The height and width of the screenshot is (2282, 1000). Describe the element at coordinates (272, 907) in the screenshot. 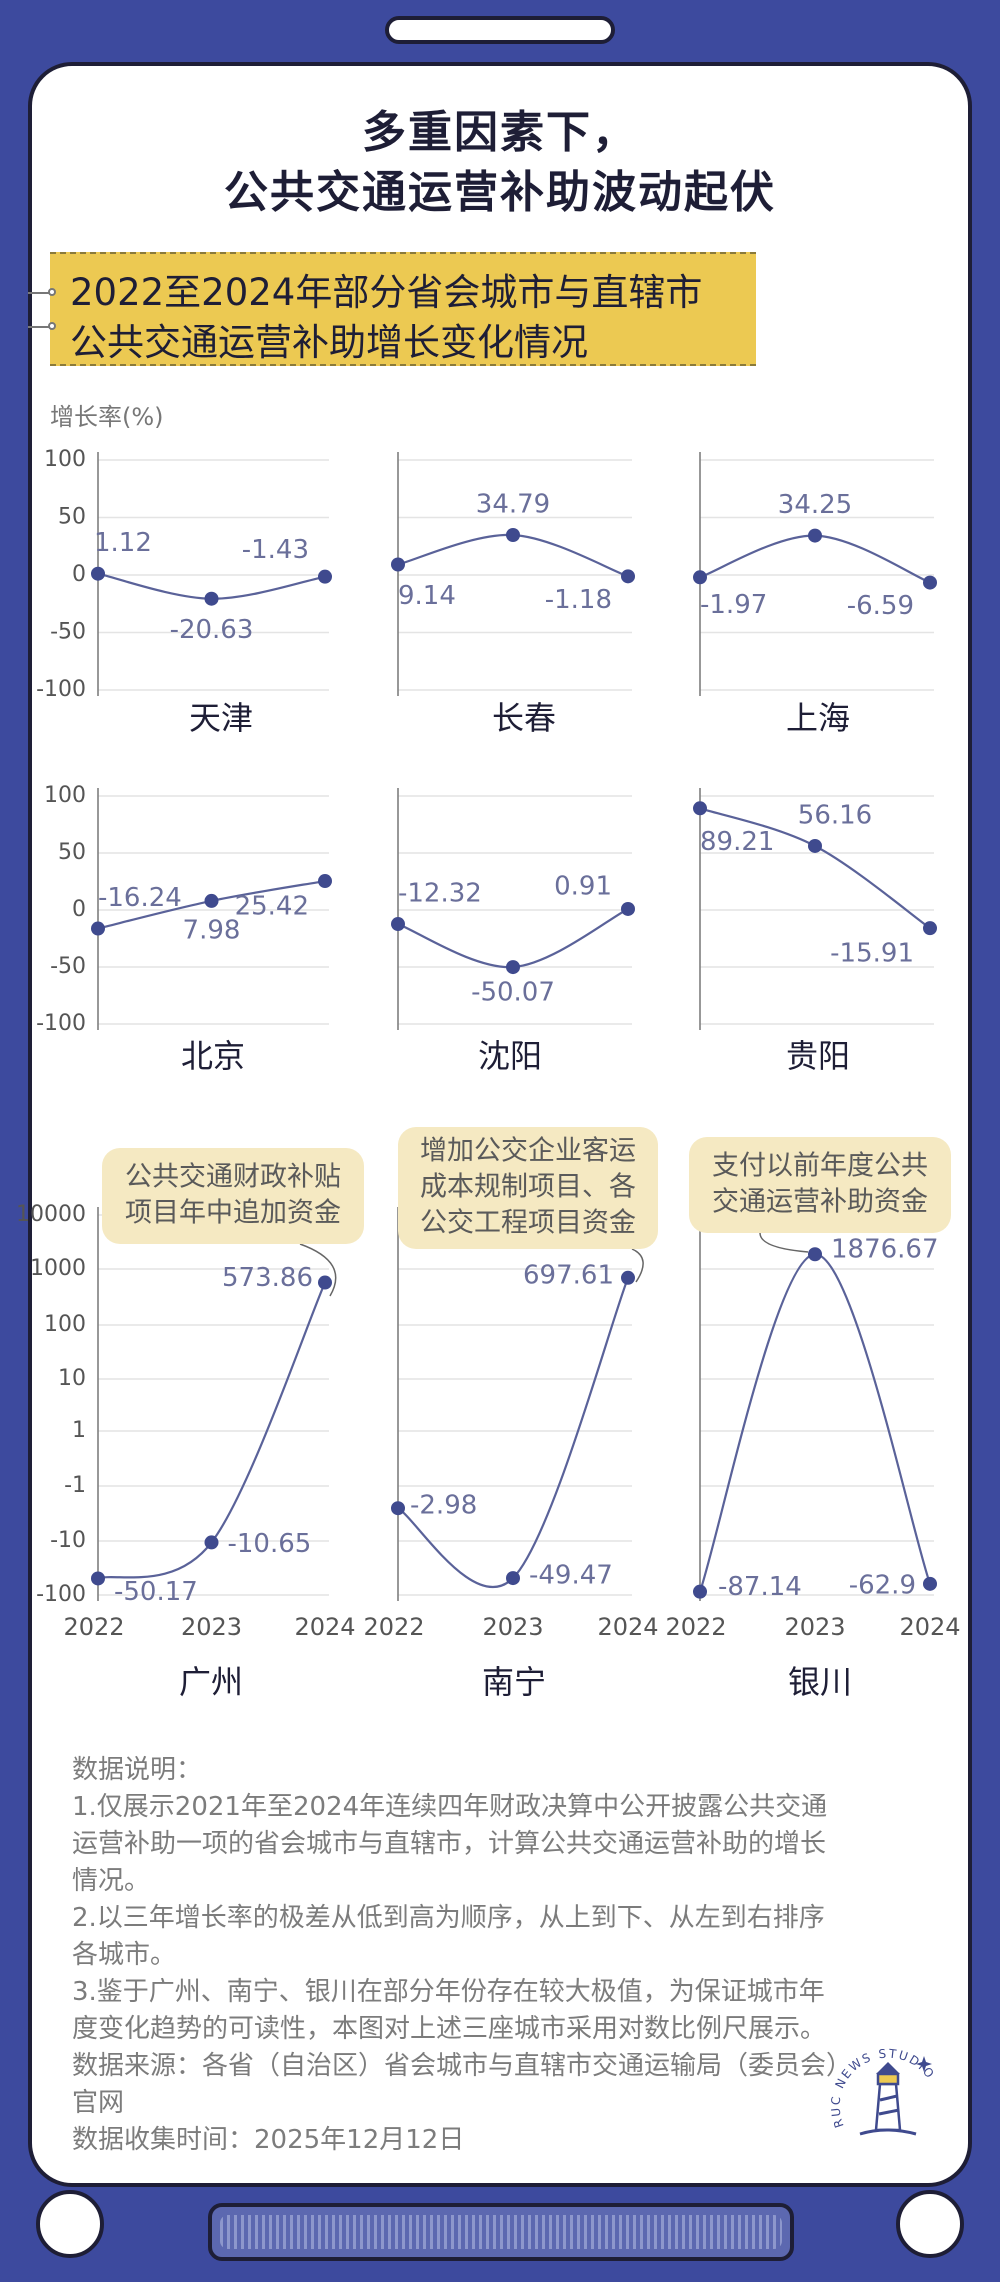

I see `data-label: 25.42` at that location.